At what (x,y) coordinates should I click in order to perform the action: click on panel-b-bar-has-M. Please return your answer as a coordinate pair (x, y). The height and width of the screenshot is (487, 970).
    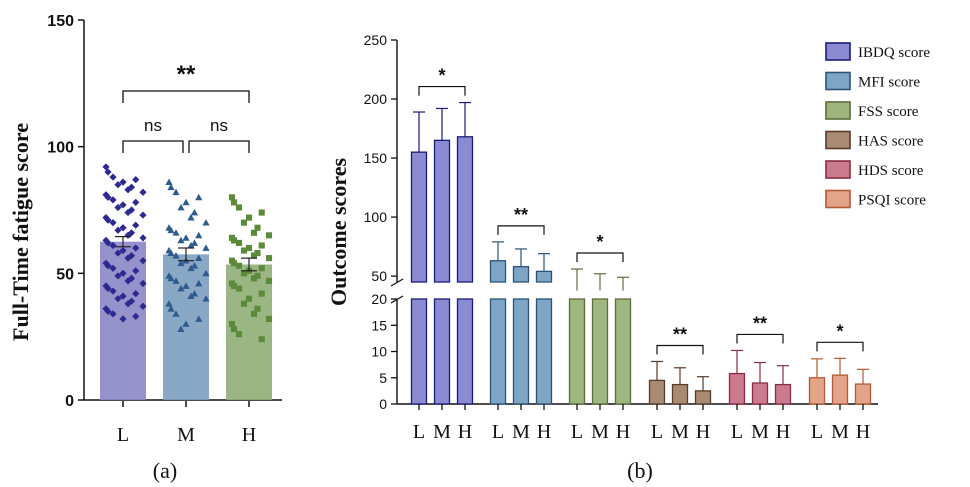
    Looking at the image, I should click on (680, 394).